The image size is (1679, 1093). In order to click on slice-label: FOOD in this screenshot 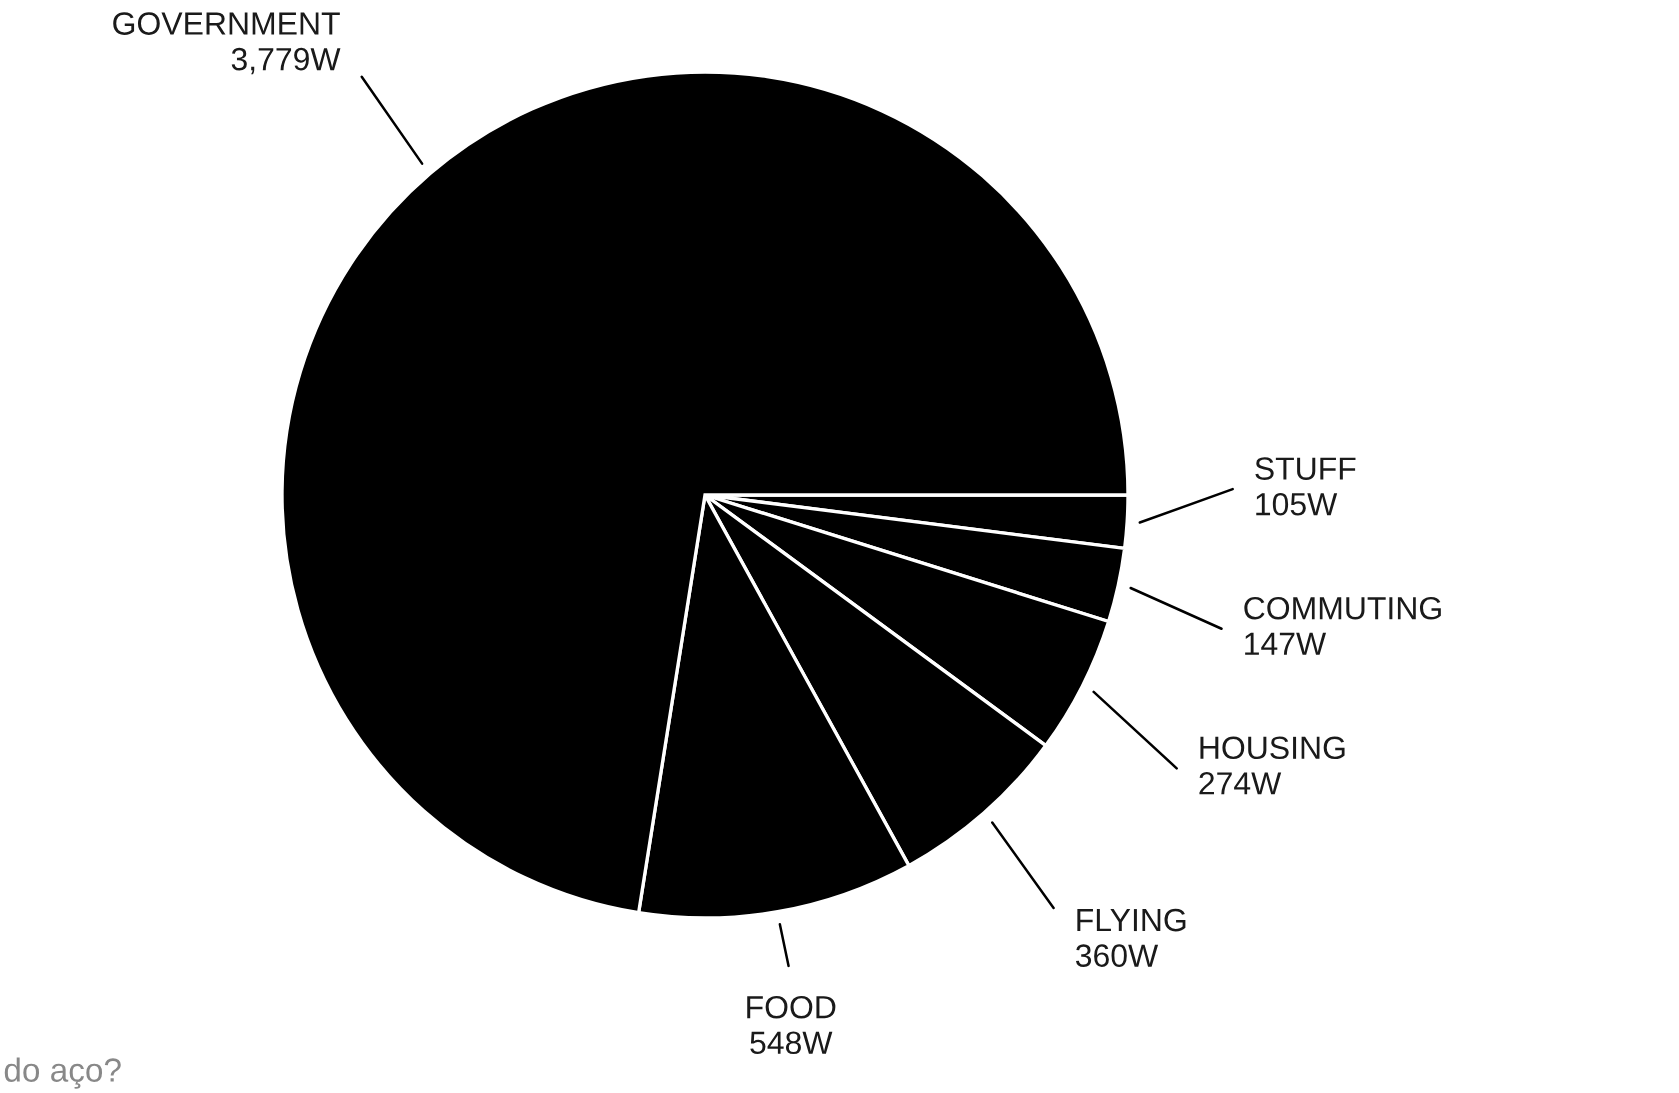, I will do `click(791, 1007)`.